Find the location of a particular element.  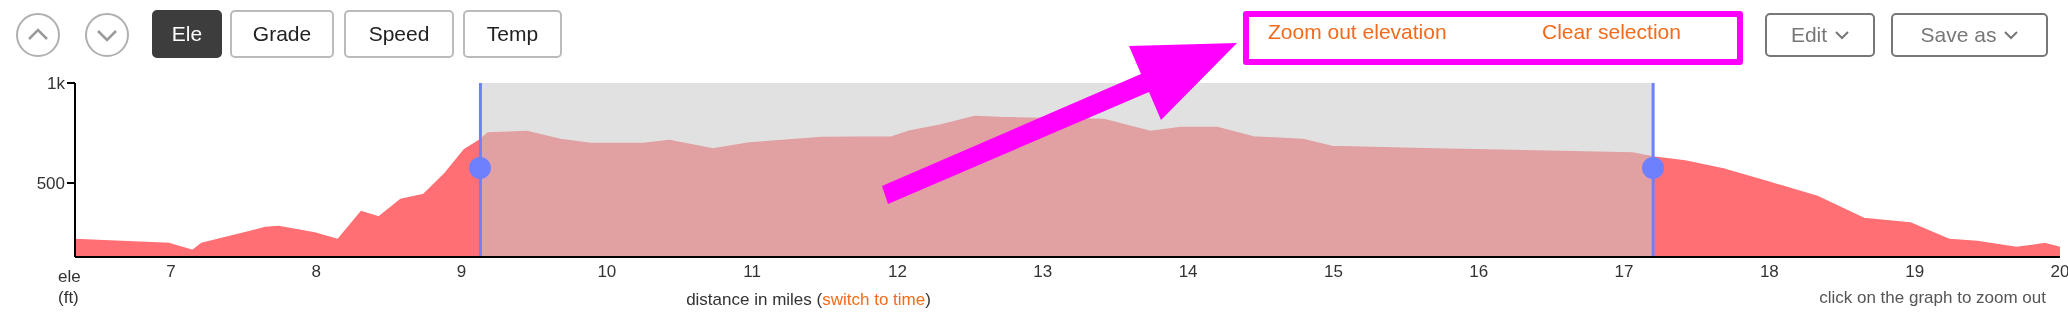

text: Speed is located at coordinates (399, 34).